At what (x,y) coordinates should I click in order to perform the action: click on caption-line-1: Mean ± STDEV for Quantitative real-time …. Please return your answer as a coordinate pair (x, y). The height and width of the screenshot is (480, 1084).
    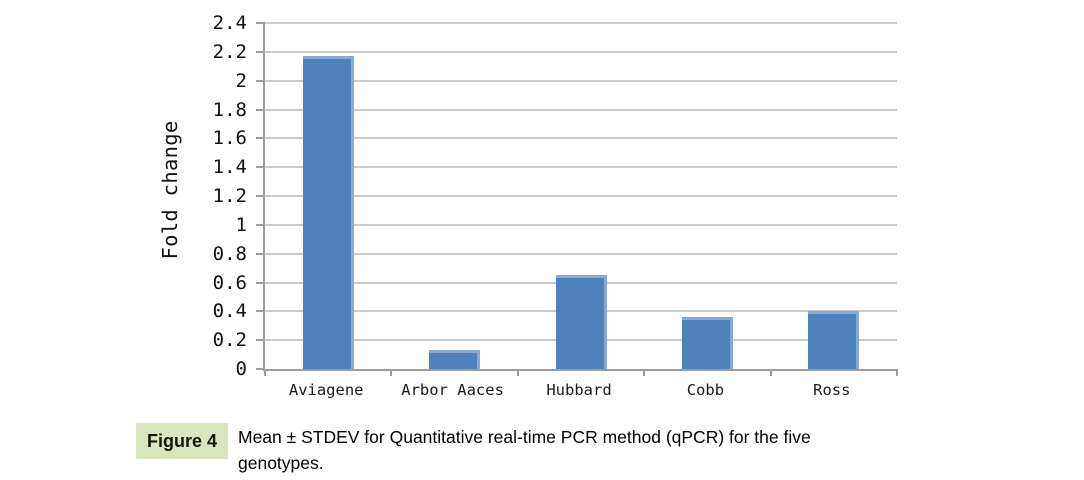
    Looking at the image, I should click on (524, 437).